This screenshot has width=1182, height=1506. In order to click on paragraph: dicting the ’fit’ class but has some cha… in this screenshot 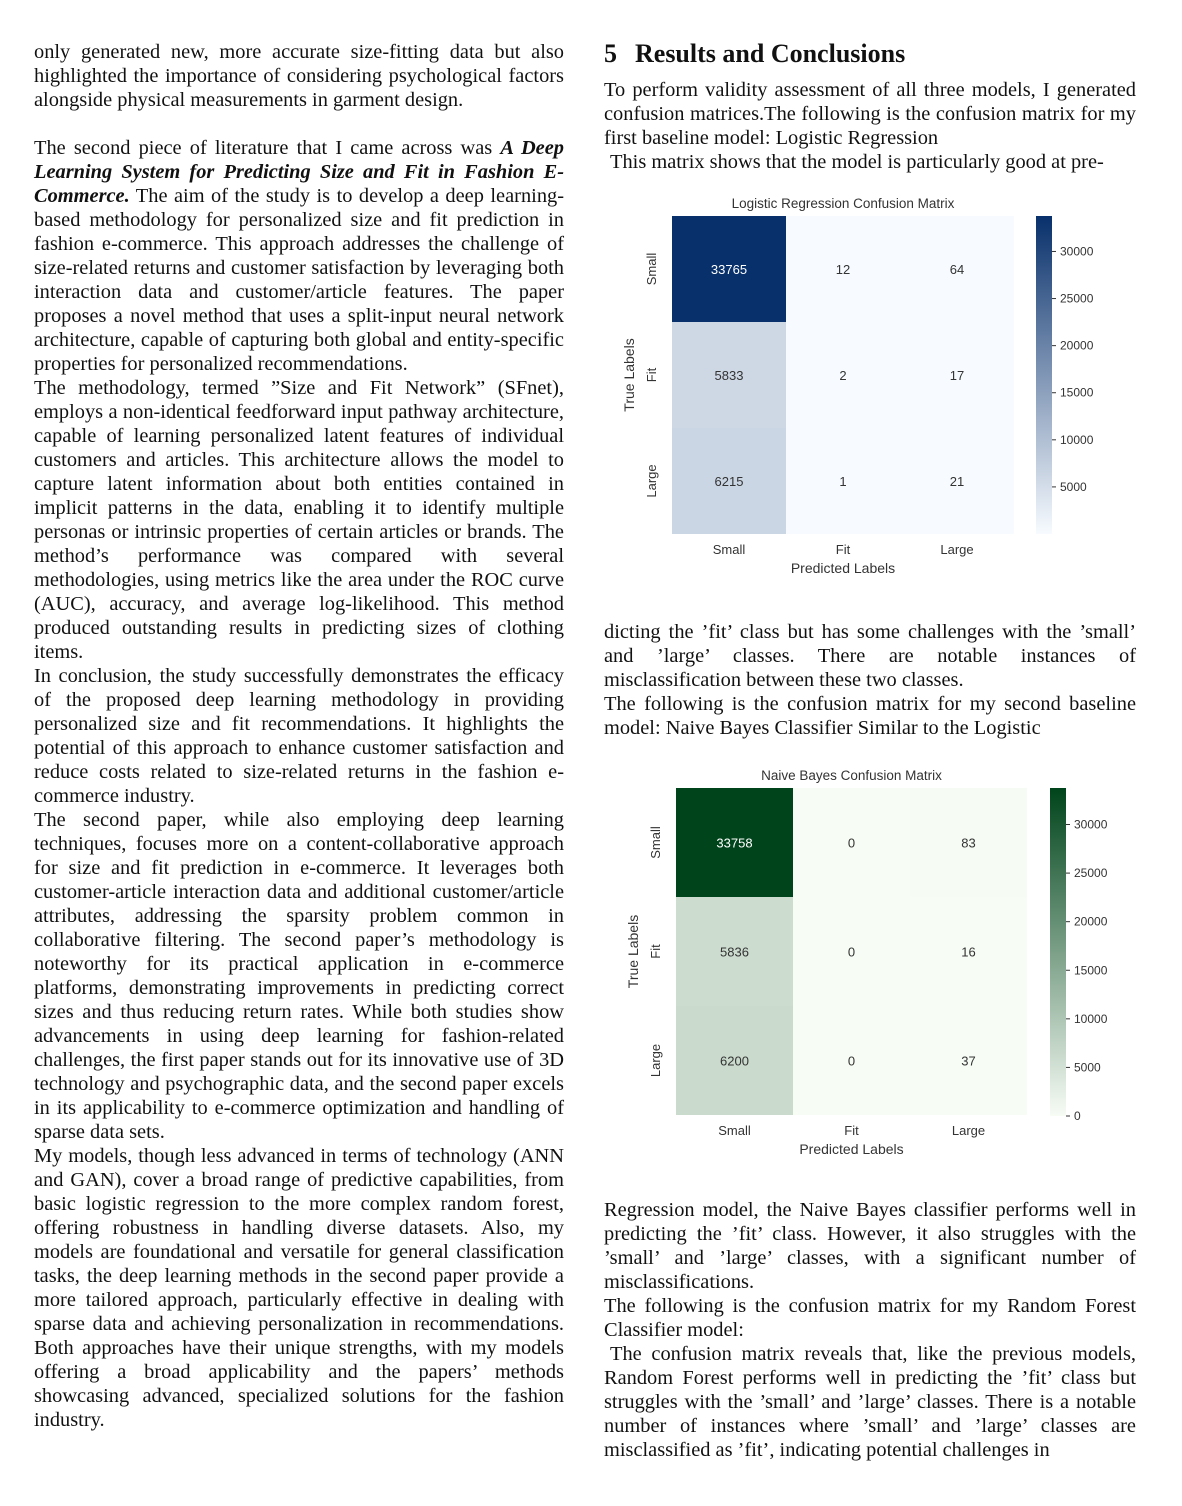, I will do `click(870, 656)`.